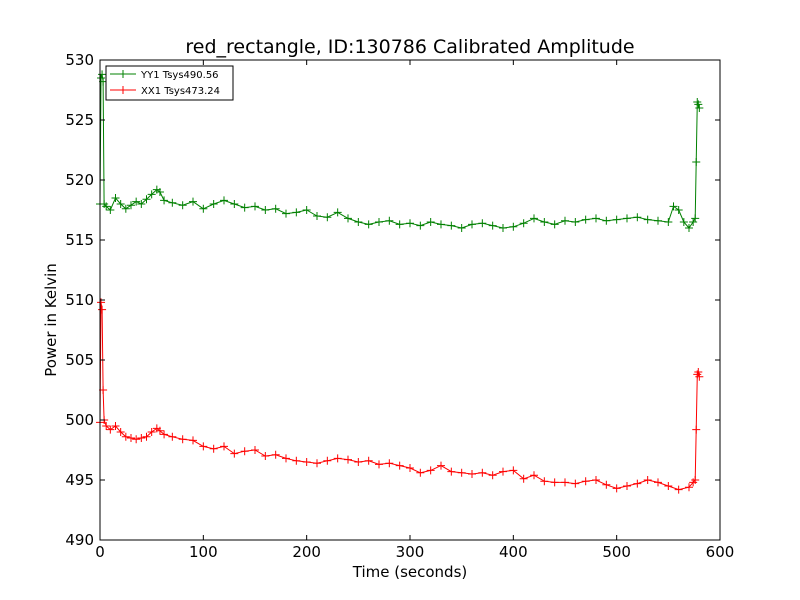 This screenshot has height=600, width=800. I want to click on y-tick-label: 515, so click(79, 240).